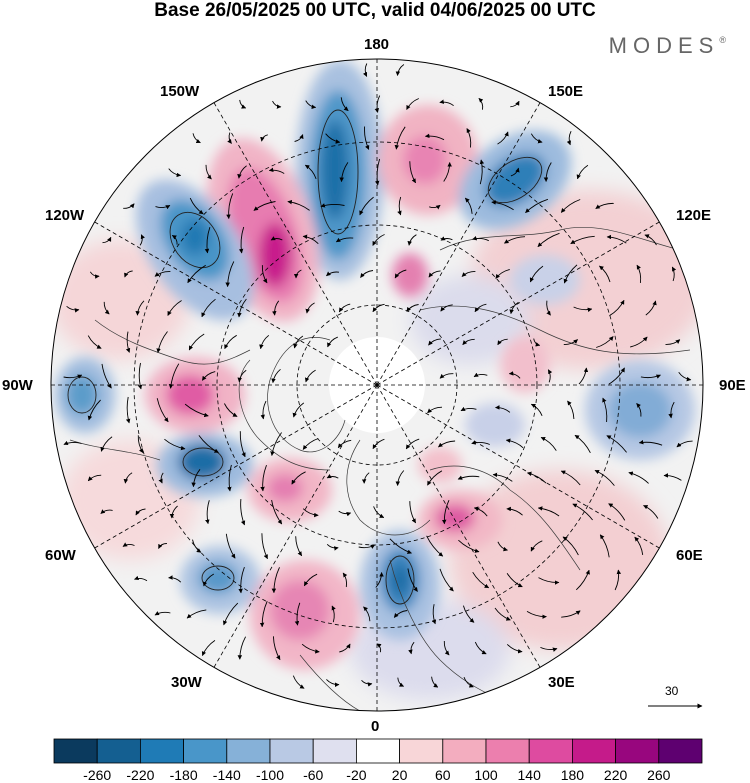 This screenshot has width=750, height=783. Describe the element at coordinates (400, 775) in the screenshot. I see `colorbar-tick-label: 20` at that location.